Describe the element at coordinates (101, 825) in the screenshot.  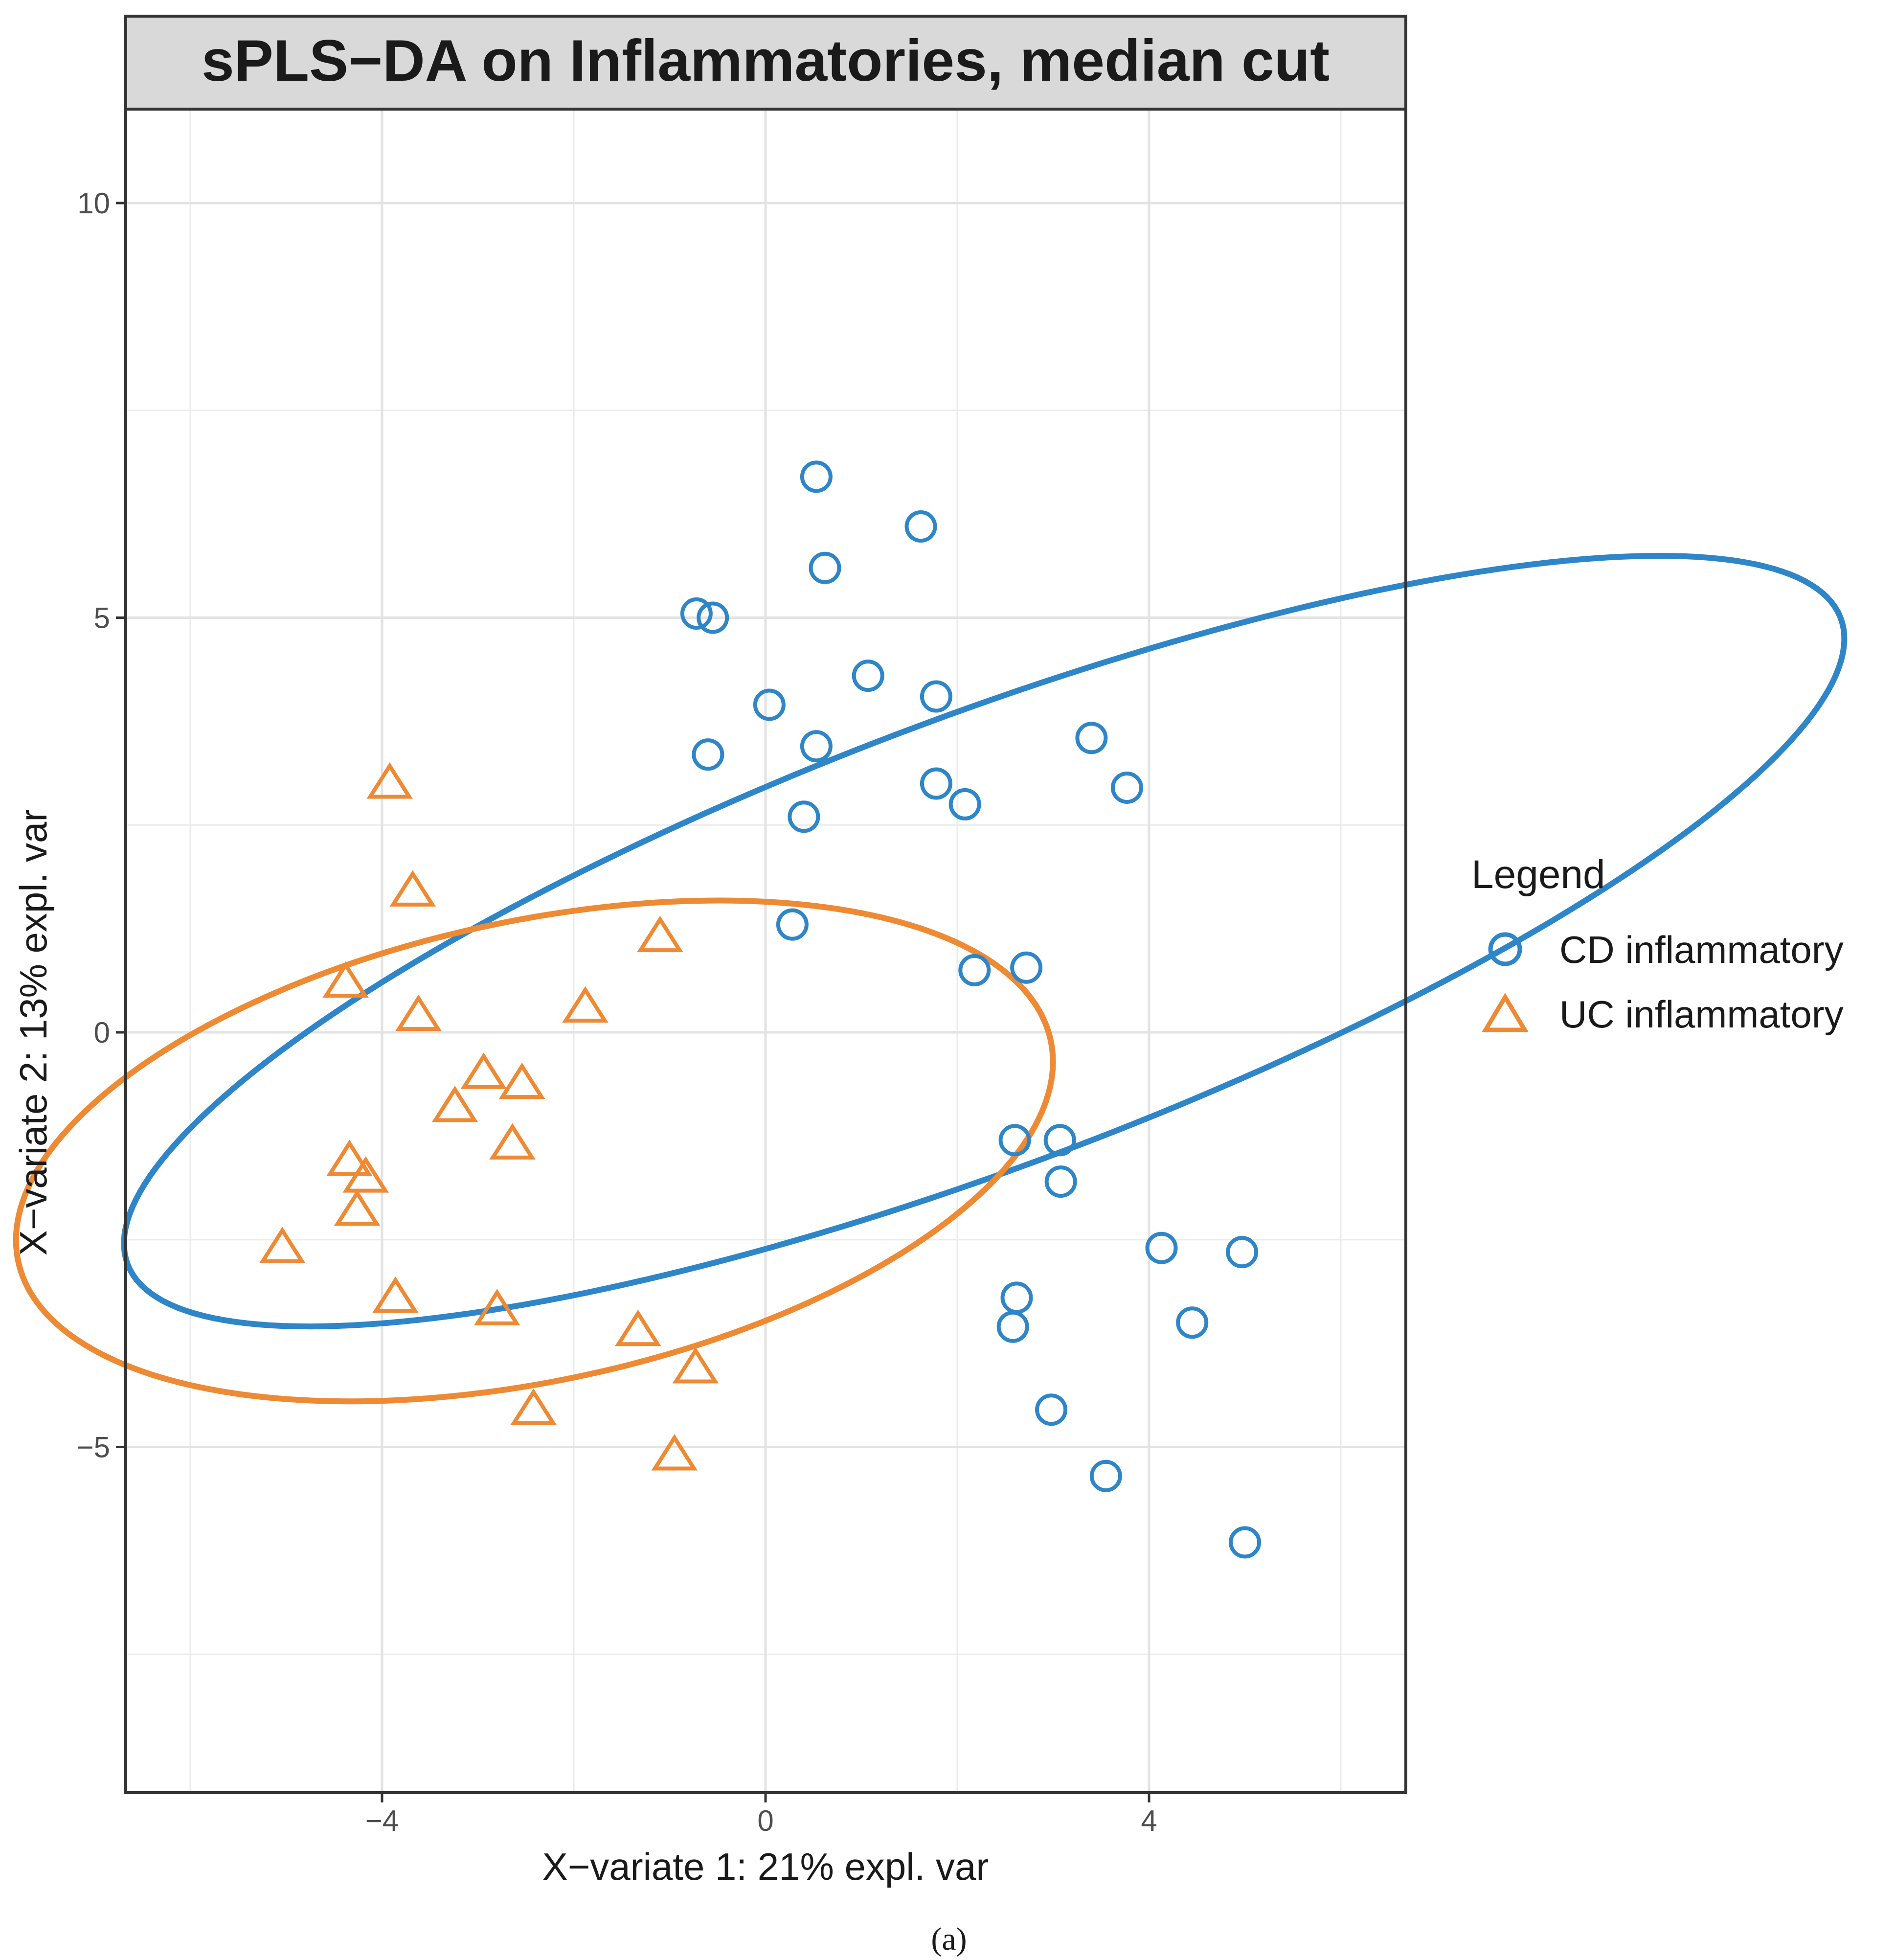
I see `y-axis: −5 0 5 10` at that location.